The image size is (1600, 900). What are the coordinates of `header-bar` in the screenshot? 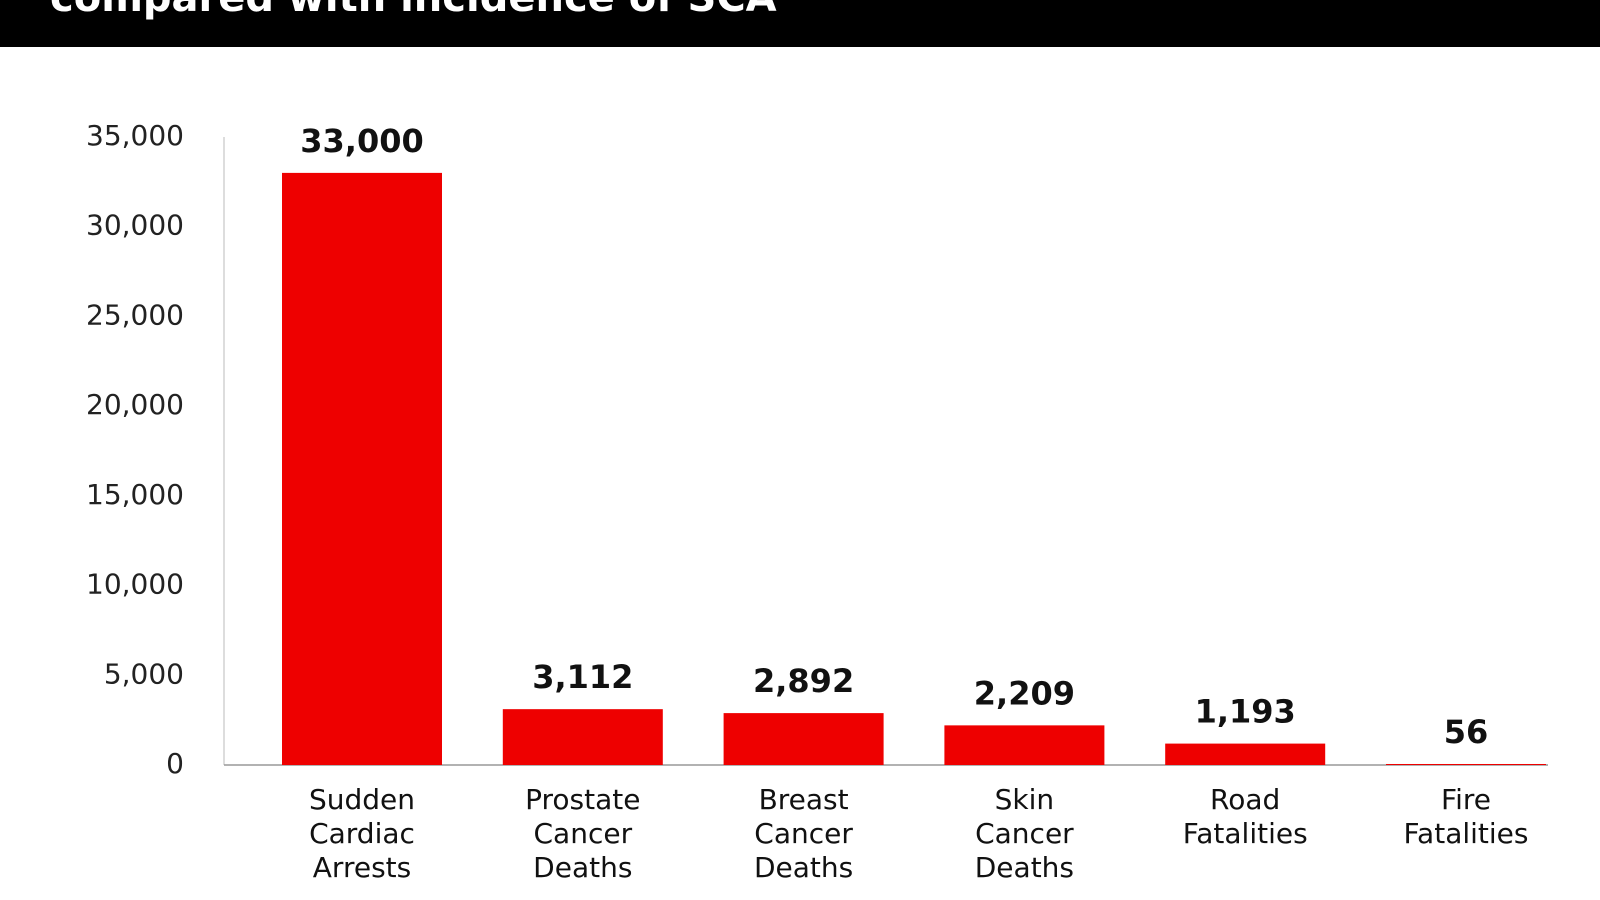 It's located at (800, 23).